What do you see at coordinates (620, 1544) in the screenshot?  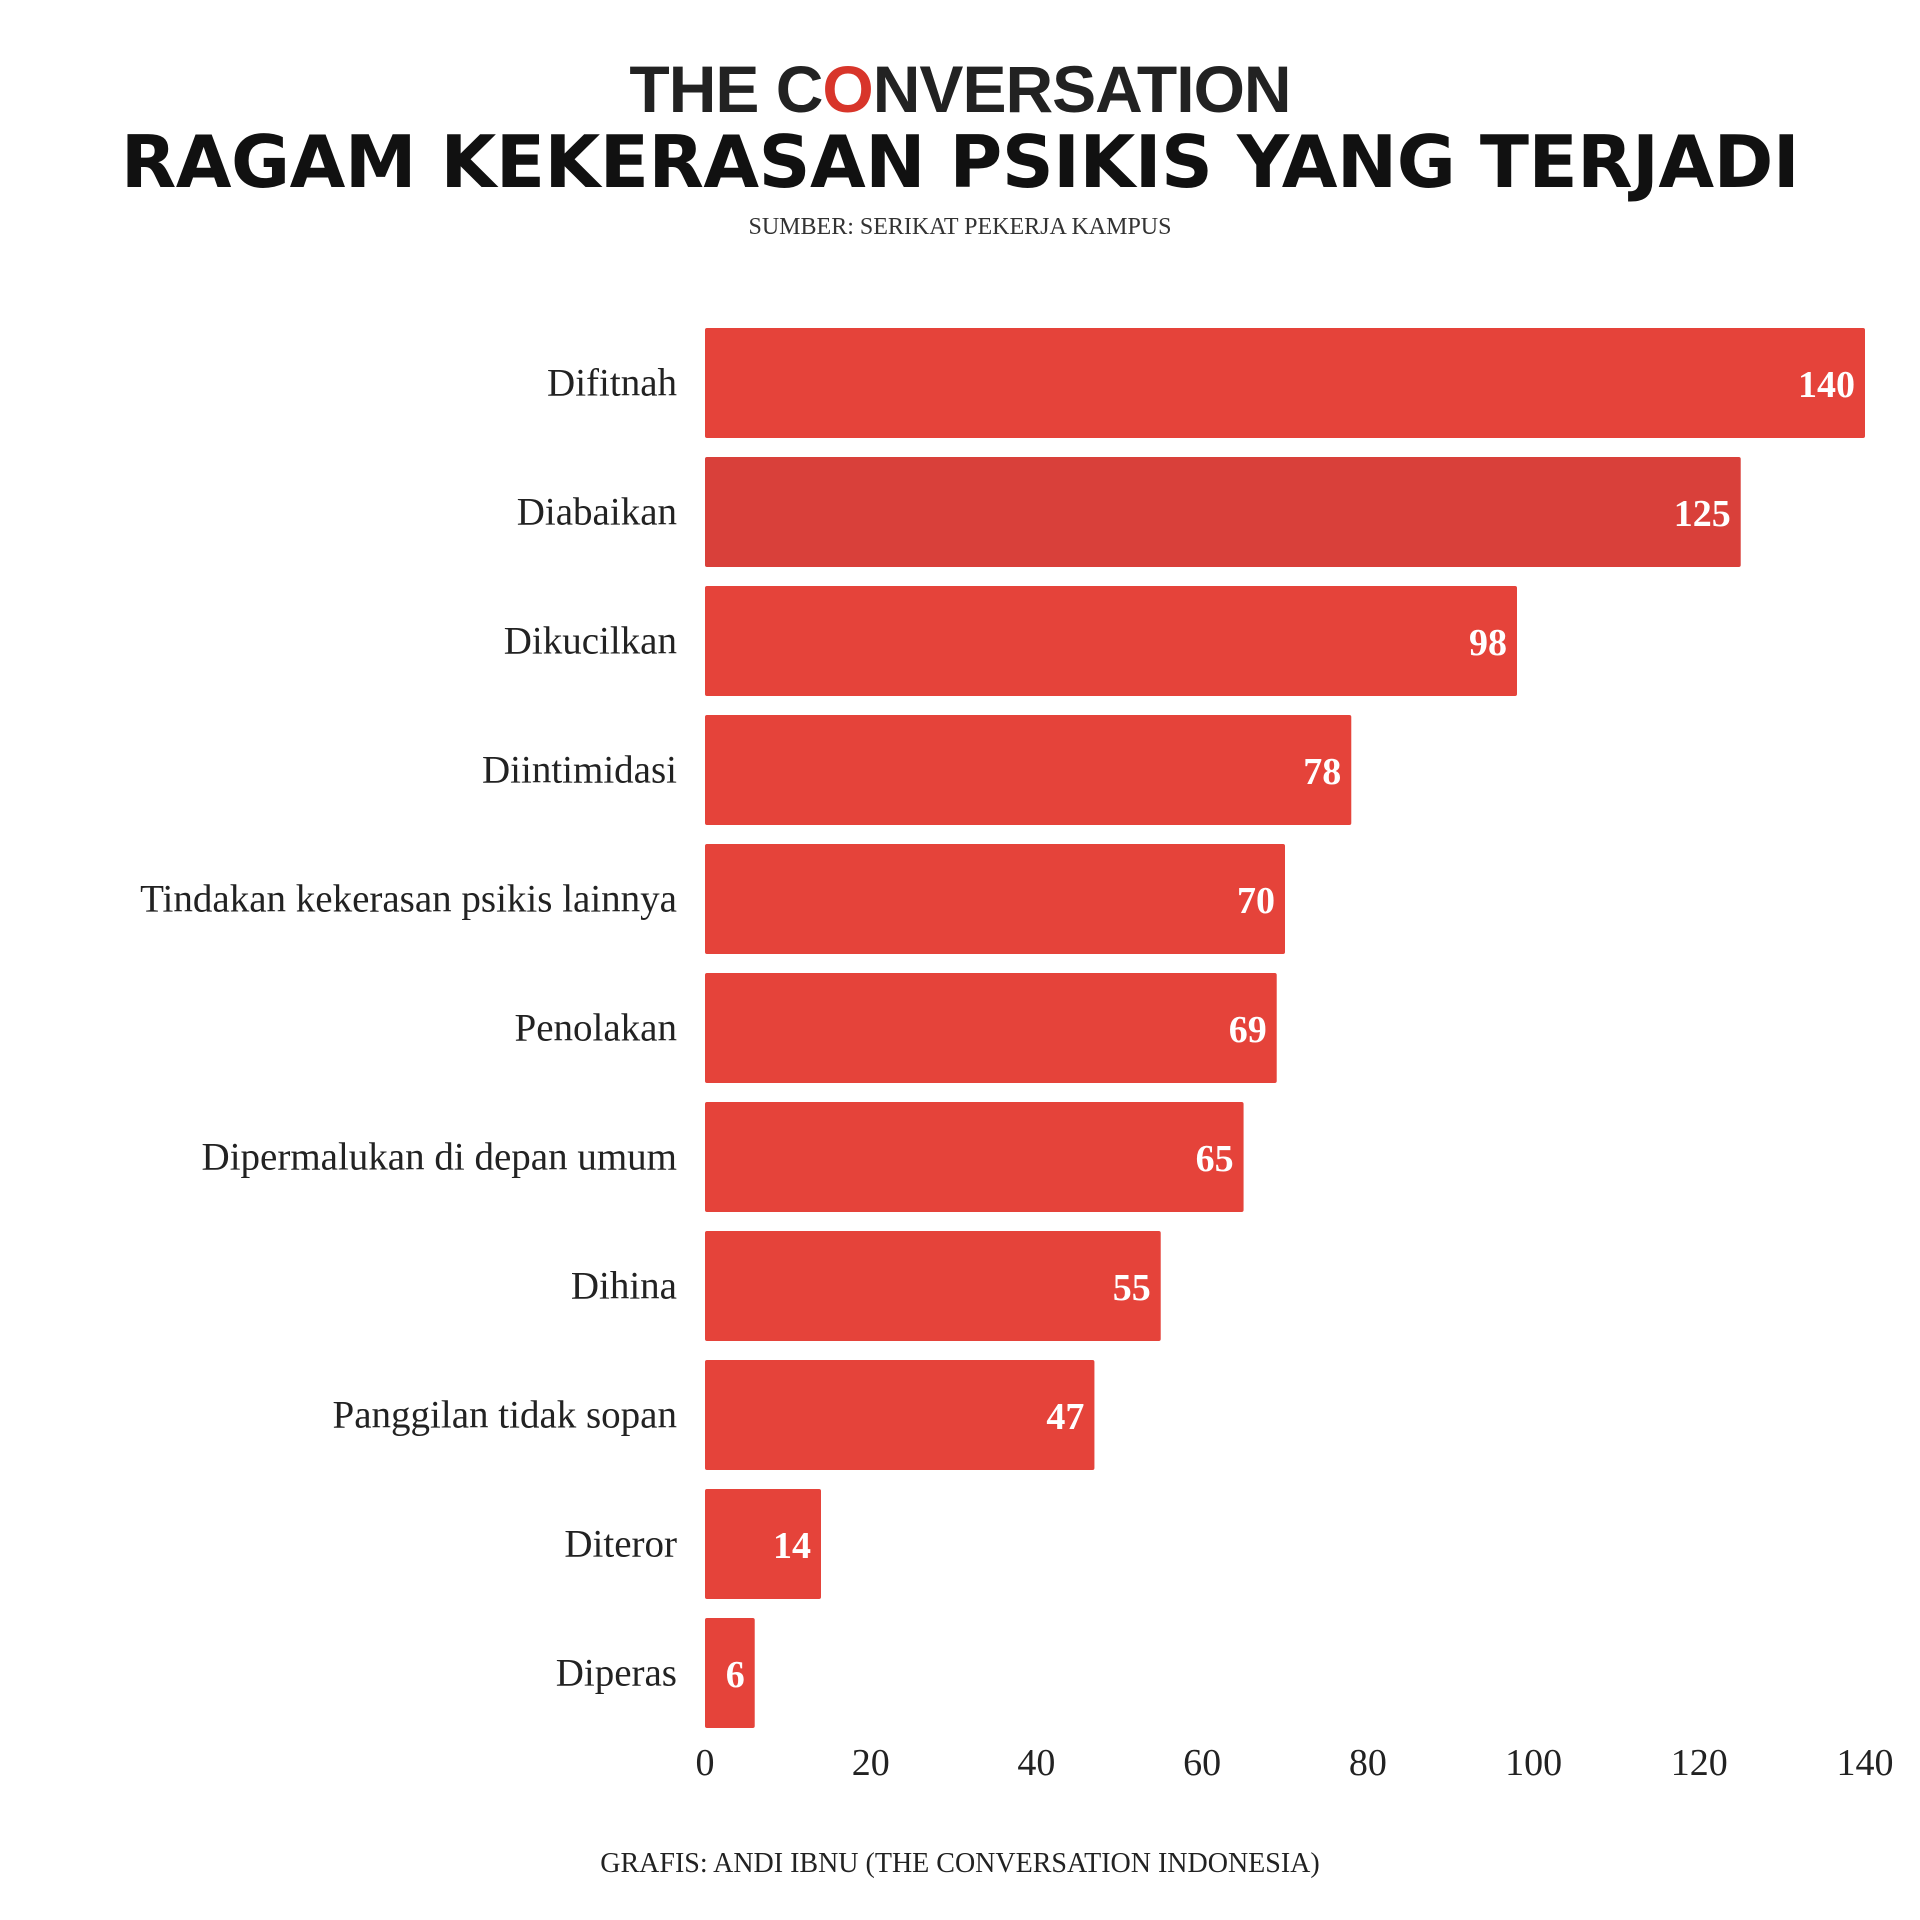 I see `category-label: Diteror` at bounding box center [620, 1544].